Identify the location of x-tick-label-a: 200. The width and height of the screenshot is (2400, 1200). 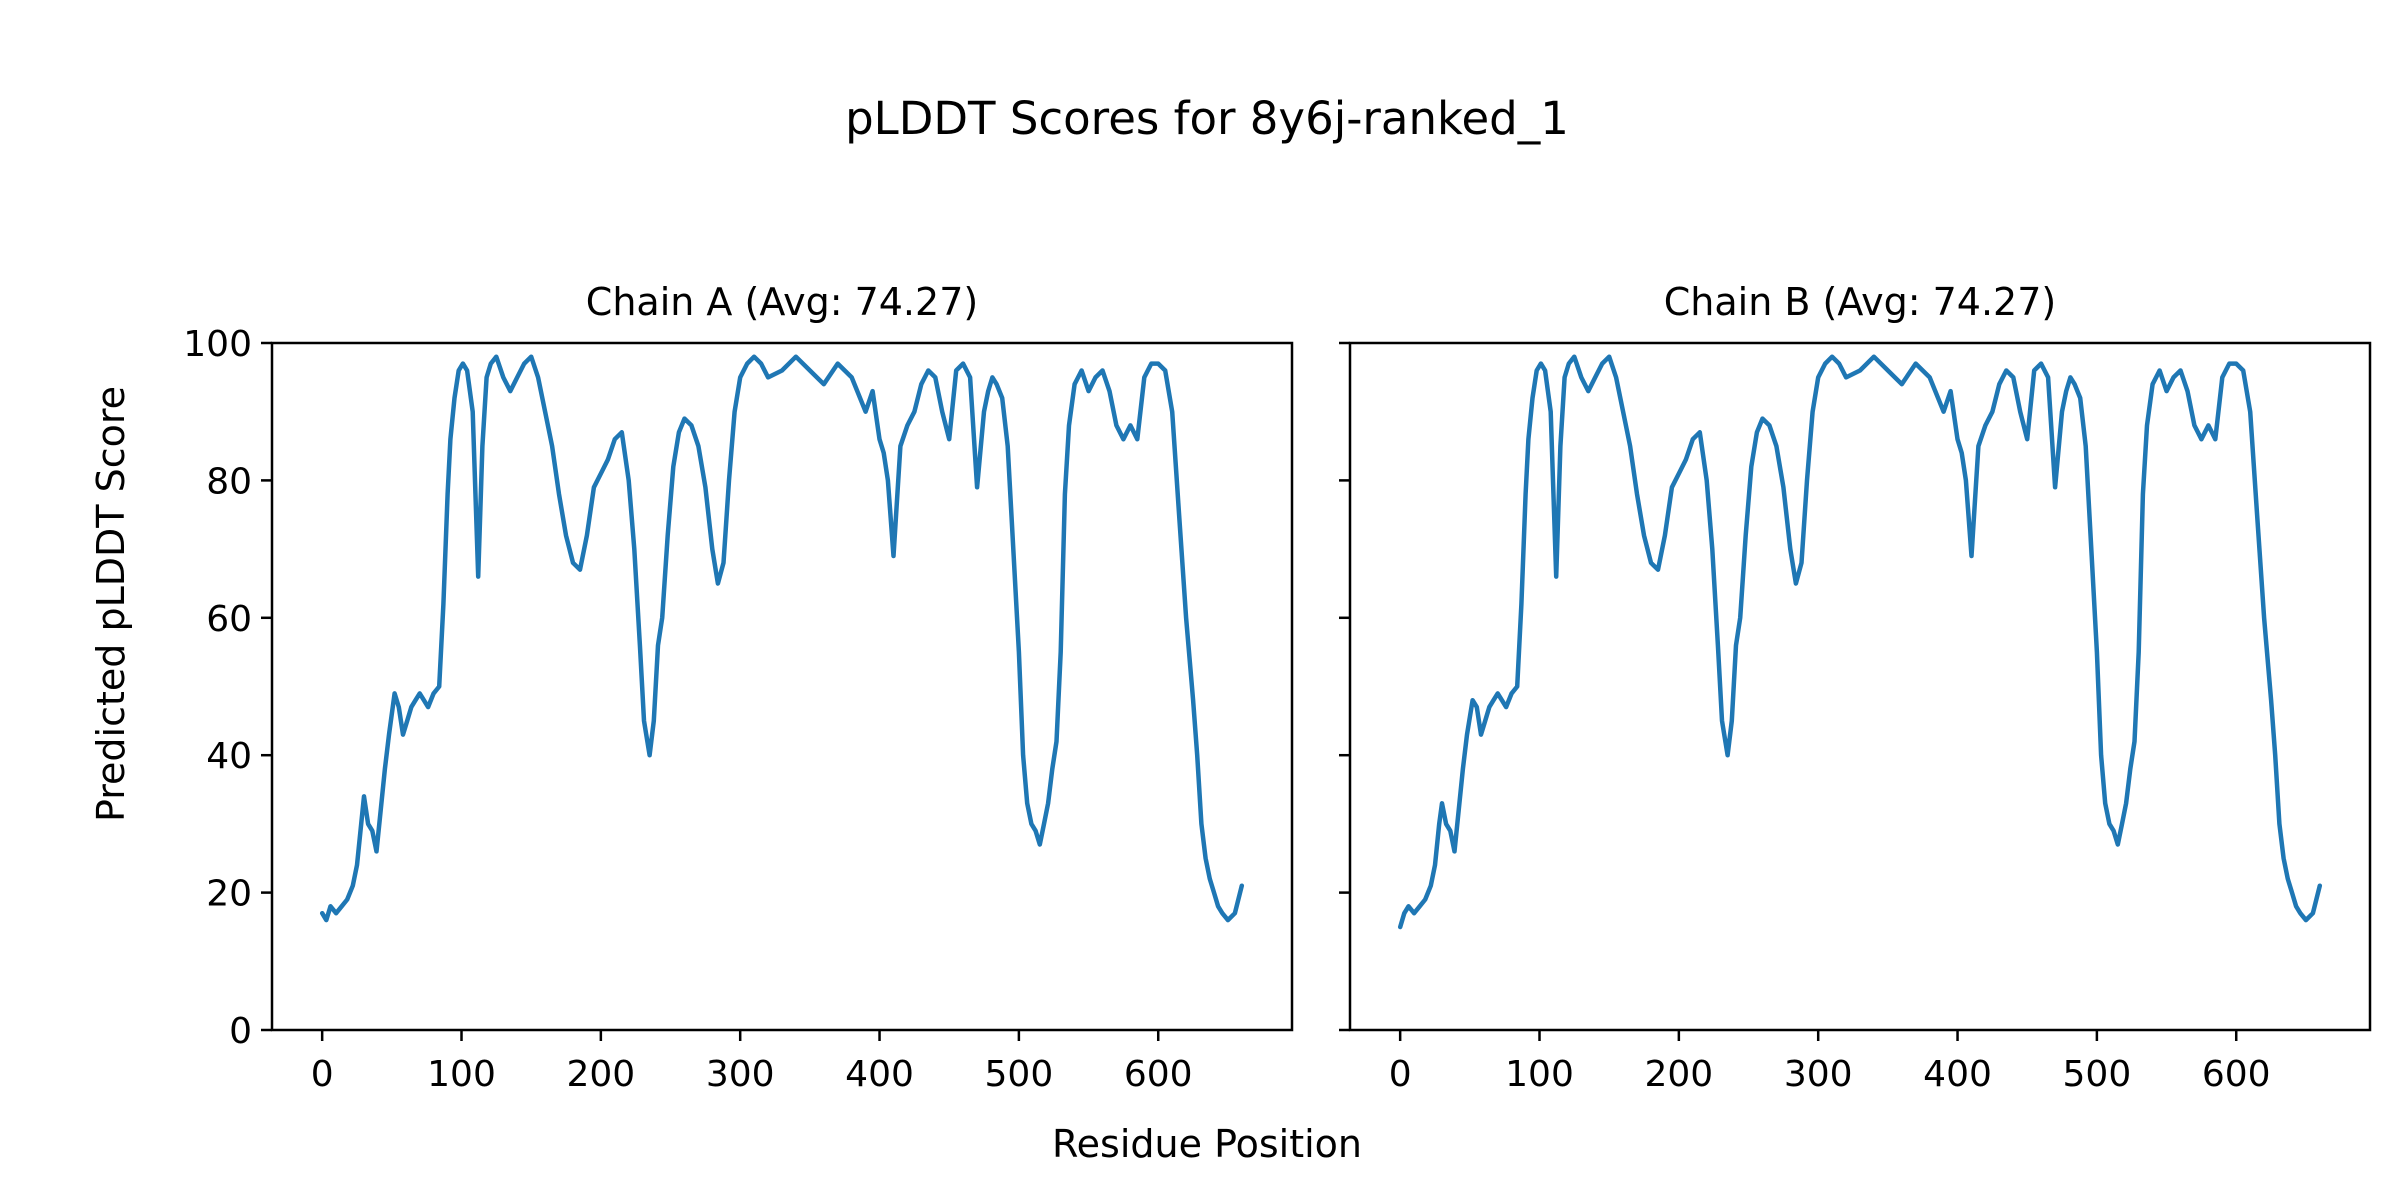
(600, 1074).